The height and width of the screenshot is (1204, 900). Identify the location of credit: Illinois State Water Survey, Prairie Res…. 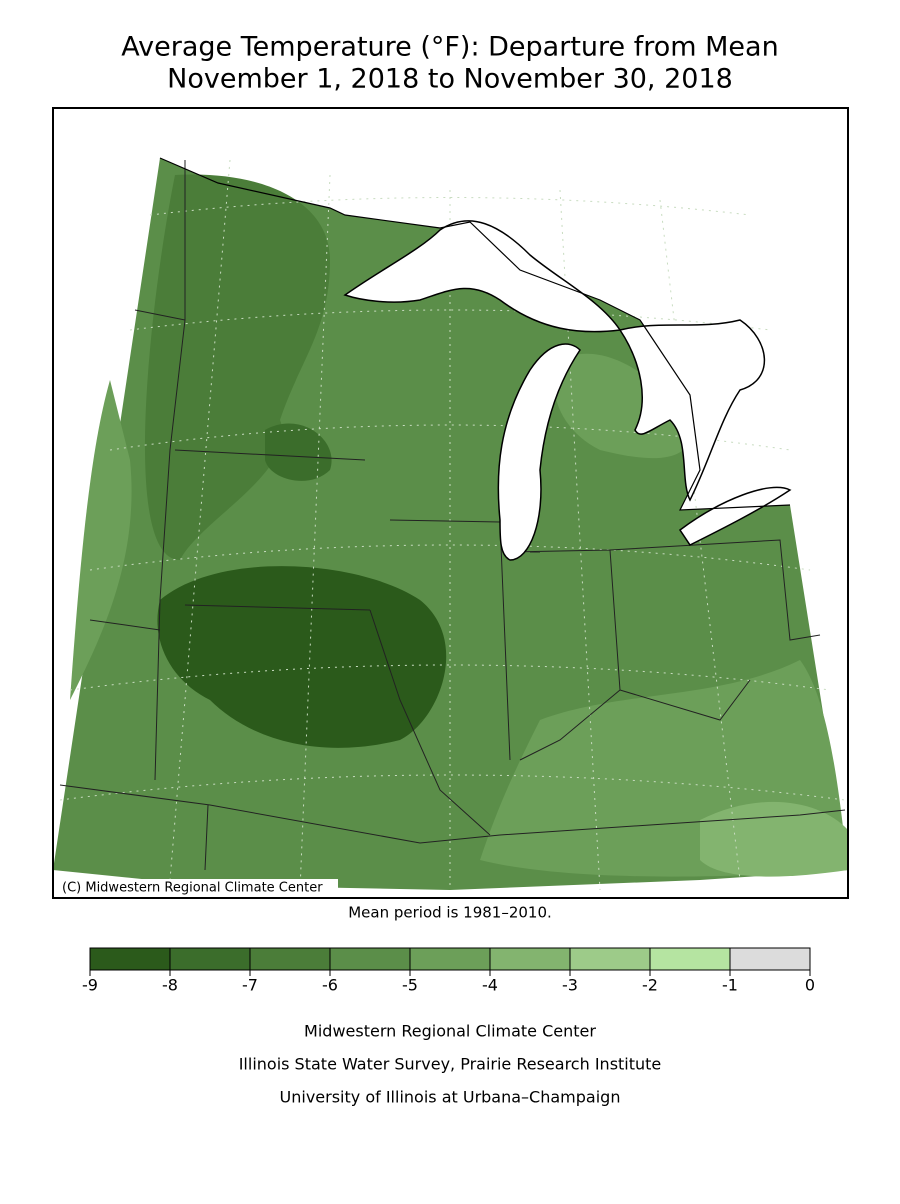
(450, 1064).